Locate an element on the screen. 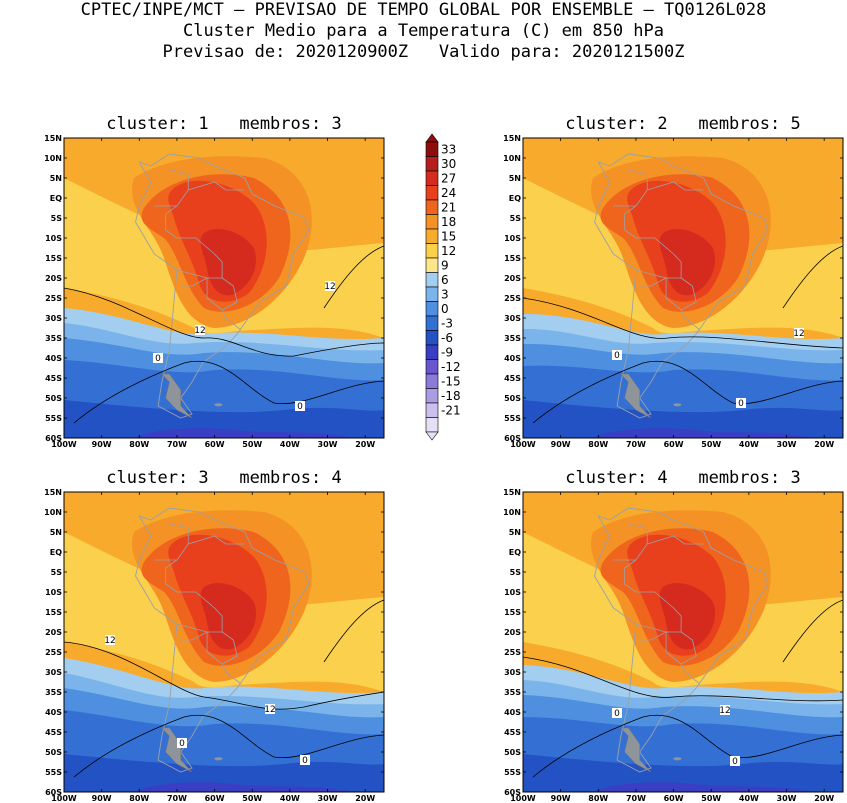 This screenshot has width=847, height=803. lat-tick-label: 35S is located at coordinates (53, 338).